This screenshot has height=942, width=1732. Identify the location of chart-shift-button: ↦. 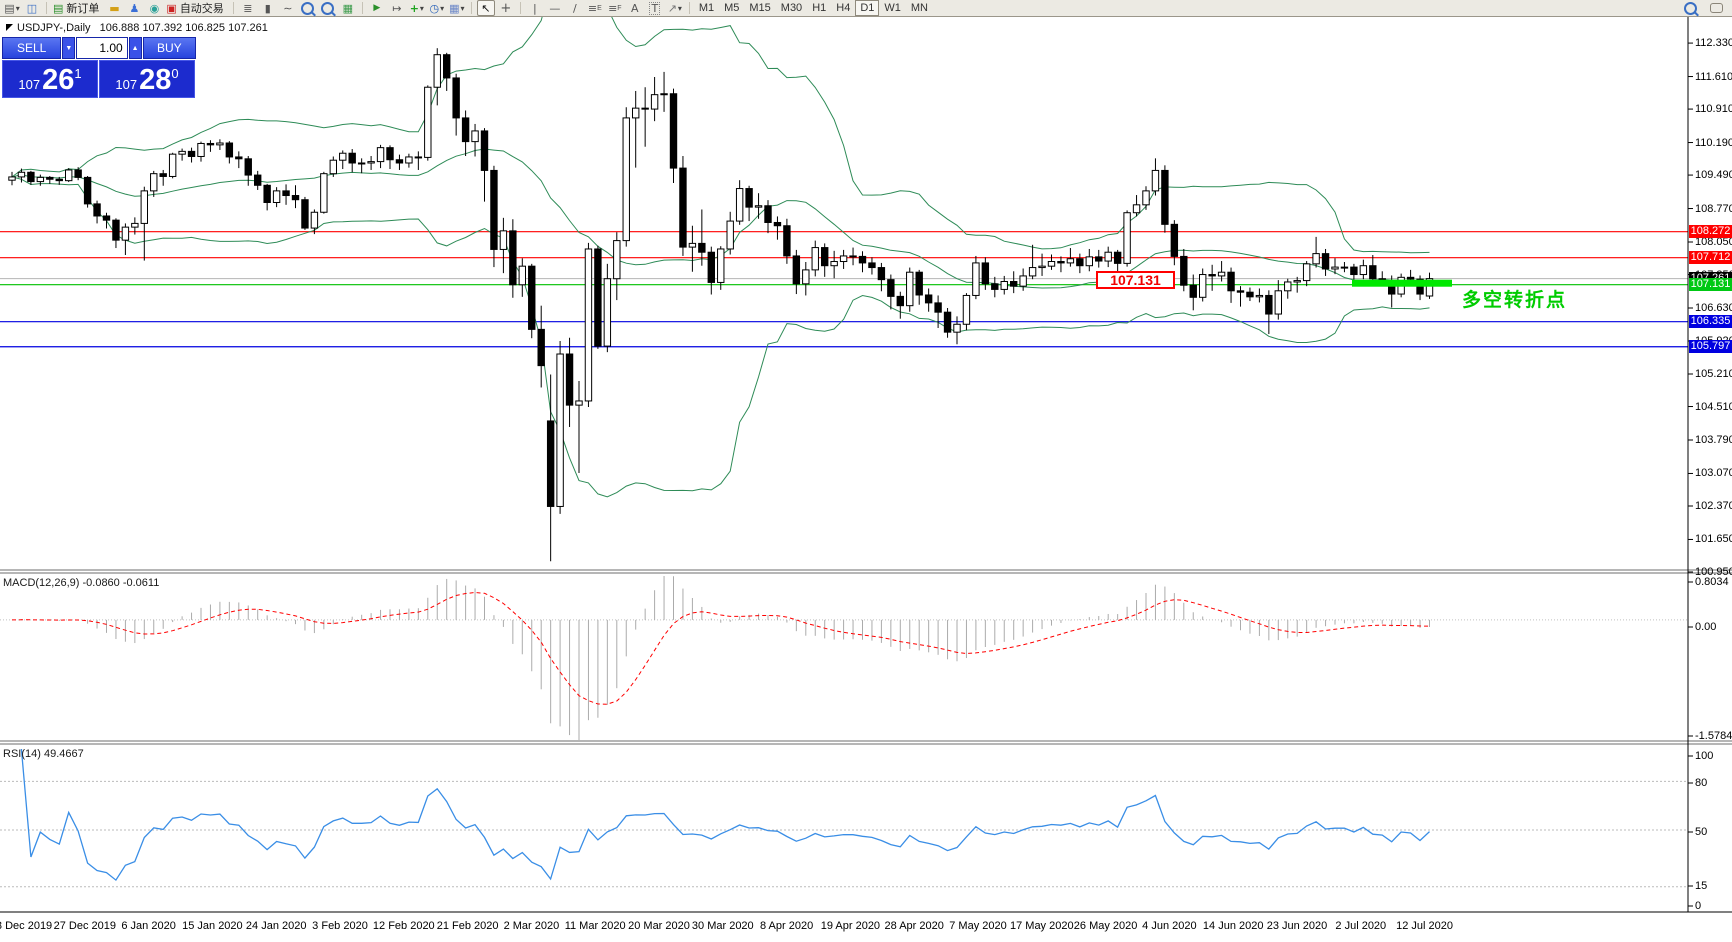
(397, 8).